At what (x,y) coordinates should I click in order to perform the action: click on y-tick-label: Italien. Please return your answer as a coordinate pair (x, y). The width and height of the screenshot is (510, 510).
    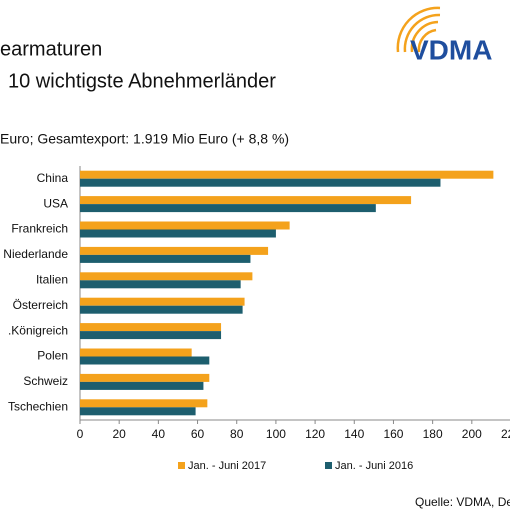
    Looking at the image, I should click on (52, 279).